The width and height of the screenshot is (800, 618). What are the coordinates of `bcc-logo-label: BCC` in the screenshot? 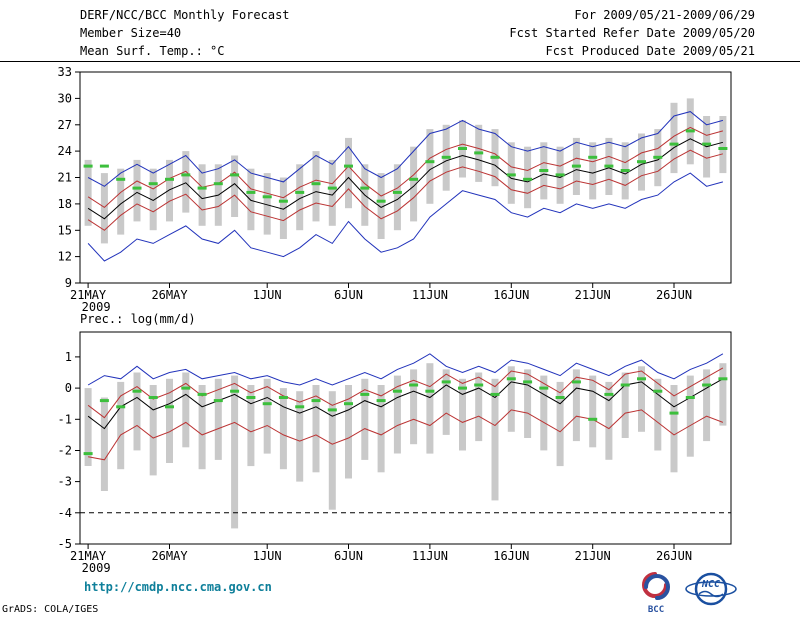 It's located at (656, 609).